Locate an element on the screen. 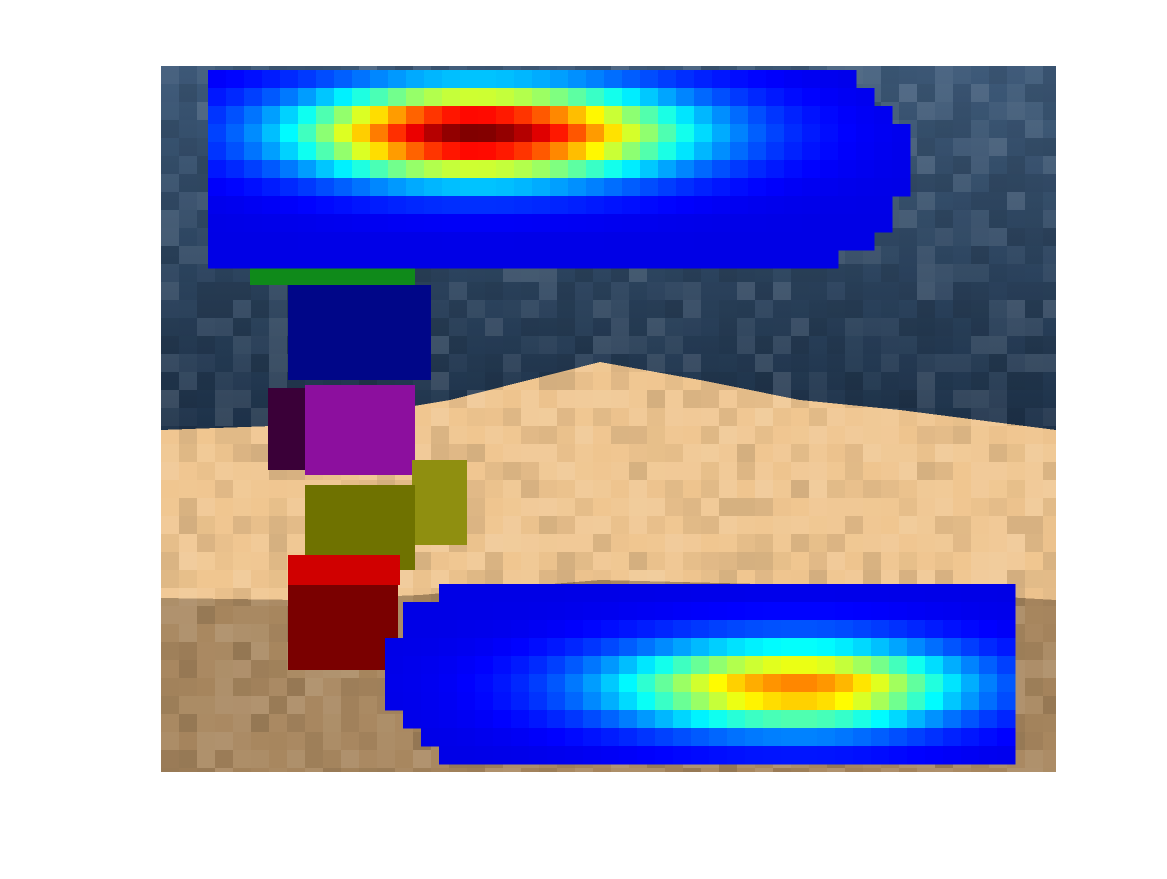  purple-block is located at coordinates (360, 430).